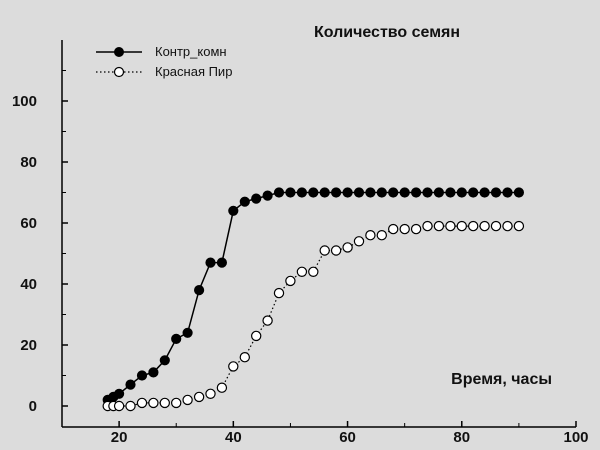  I want to click on legend-item-series-2: Красная Пир, so click(164, 71).